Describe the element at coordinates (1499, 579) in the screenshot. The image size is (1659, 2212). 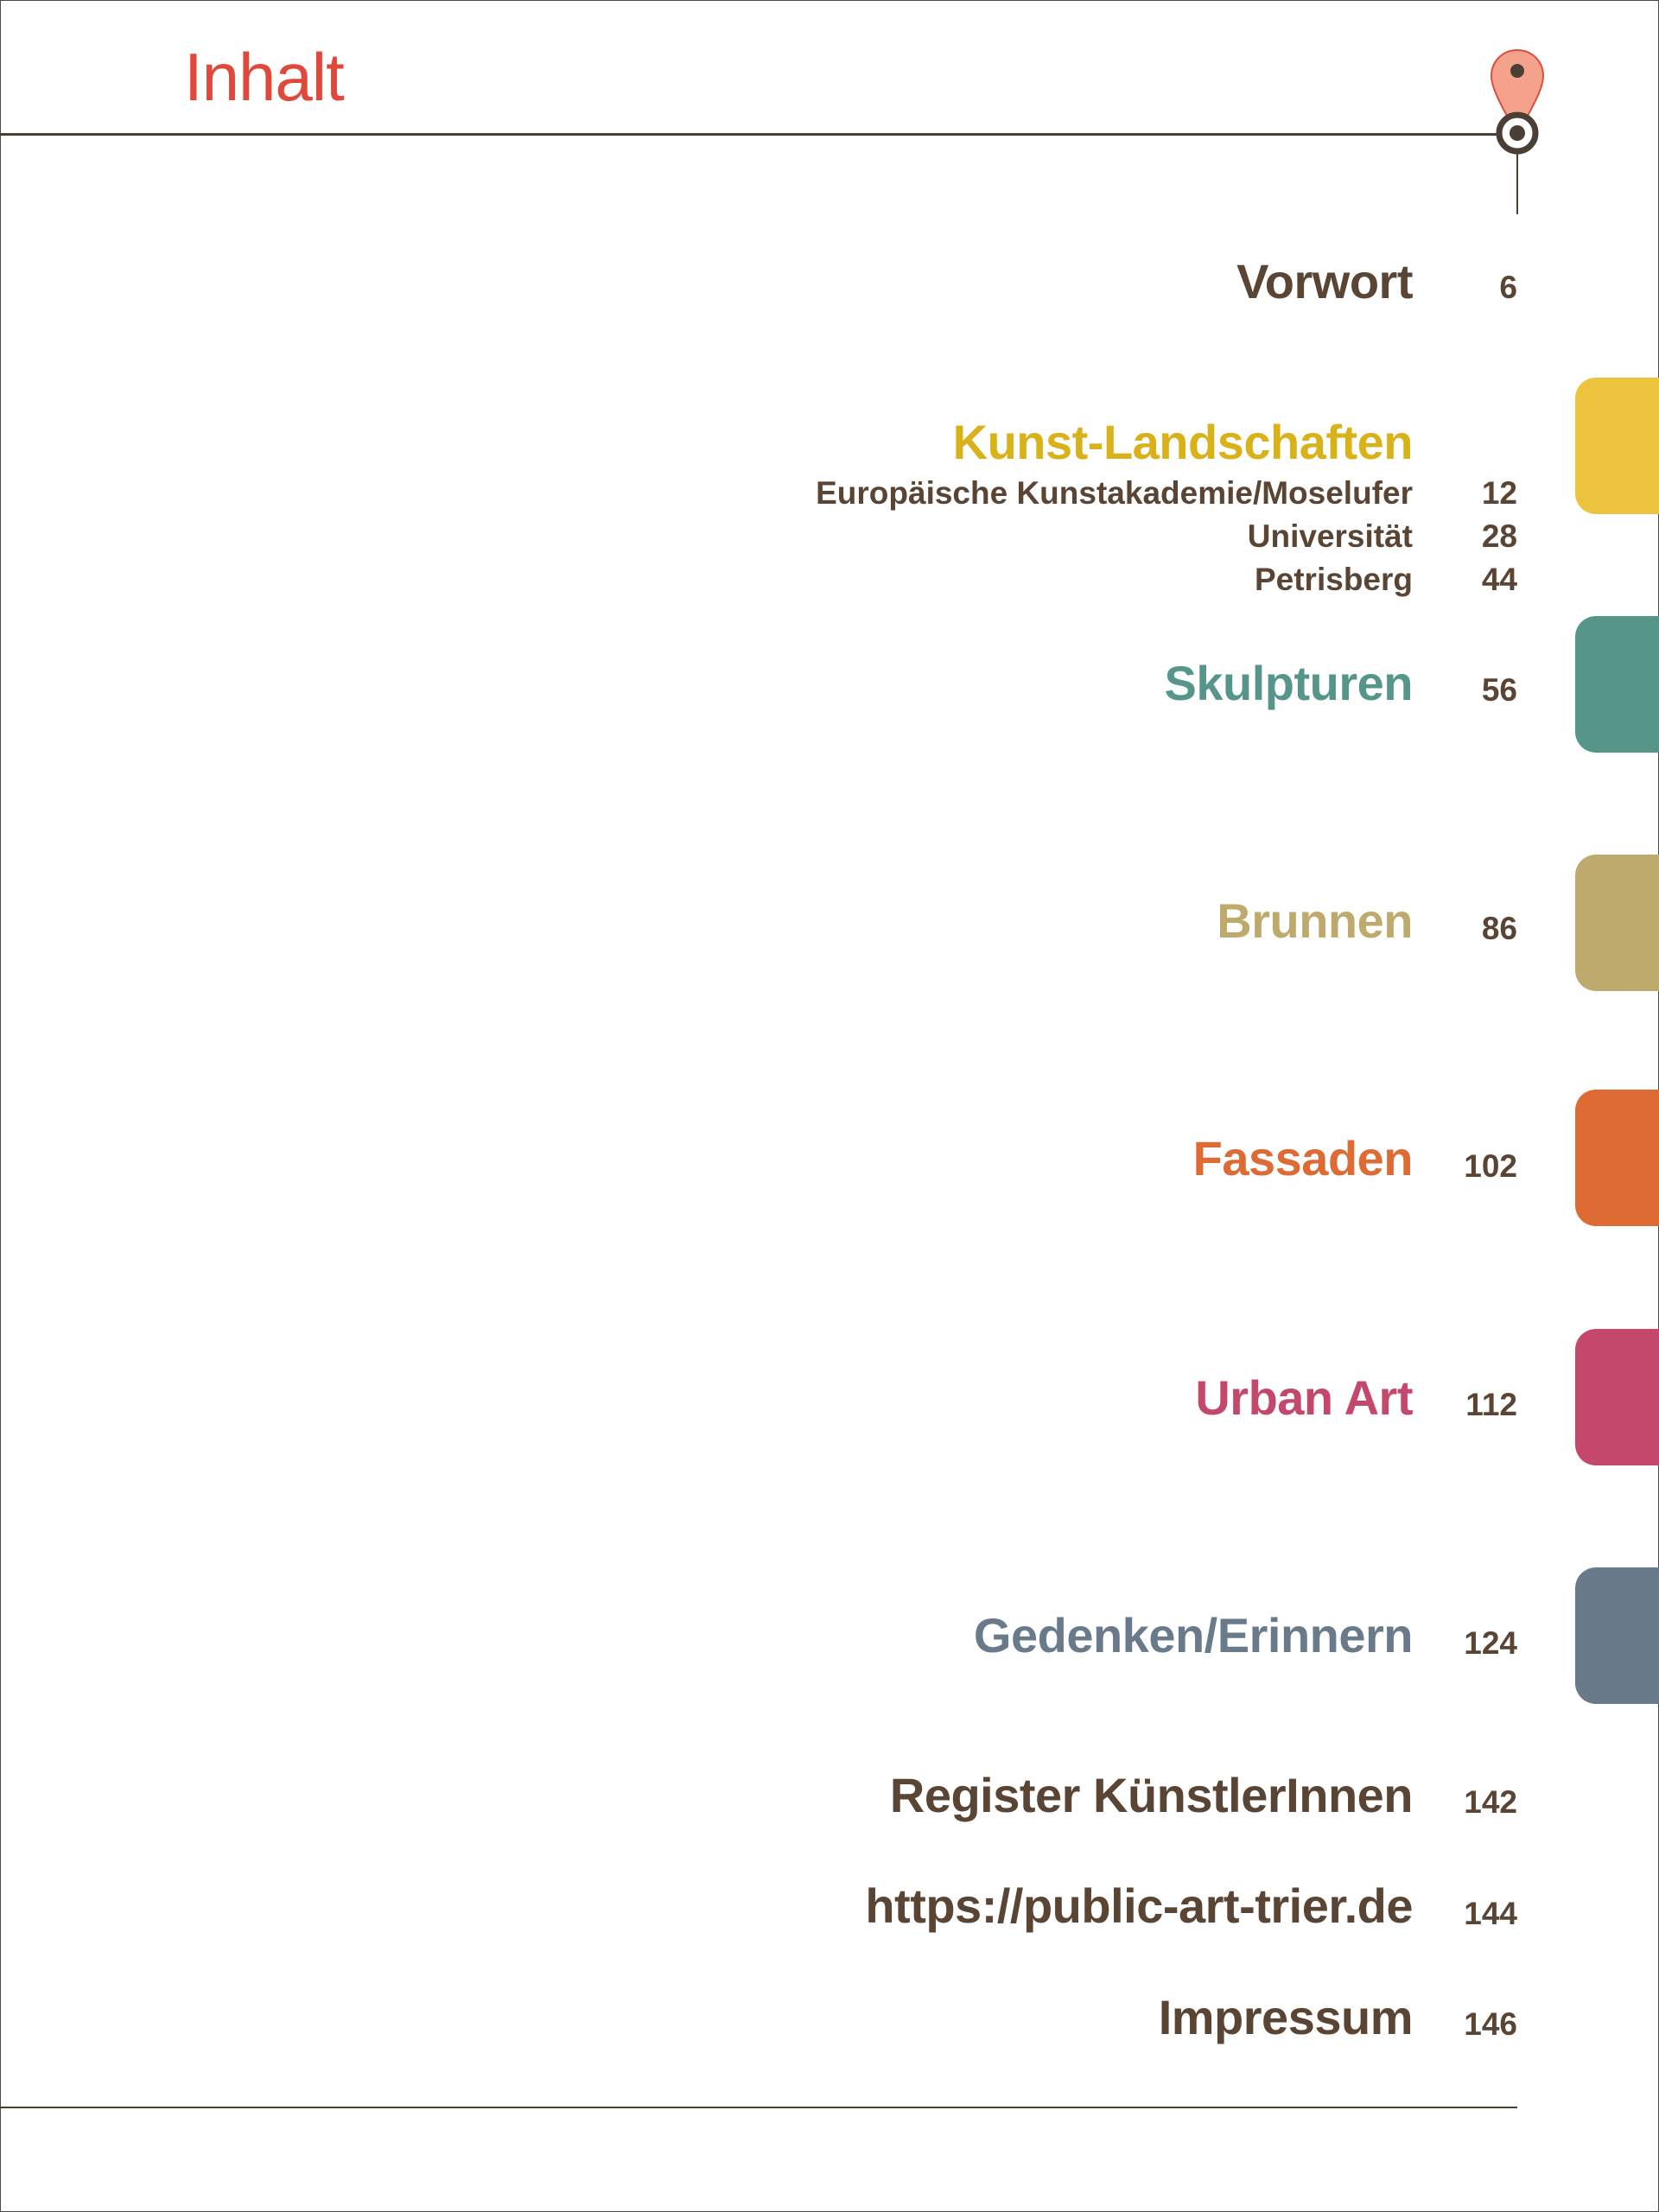
I see `toc-page-petrisberg: 44` at that location.